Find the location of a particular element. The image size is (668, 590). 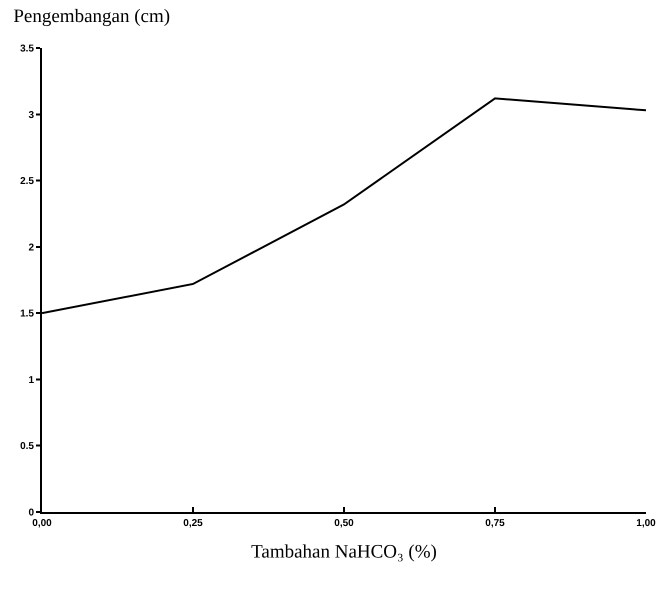

y-tick-label: 3 is located at coordinates (31, 115).